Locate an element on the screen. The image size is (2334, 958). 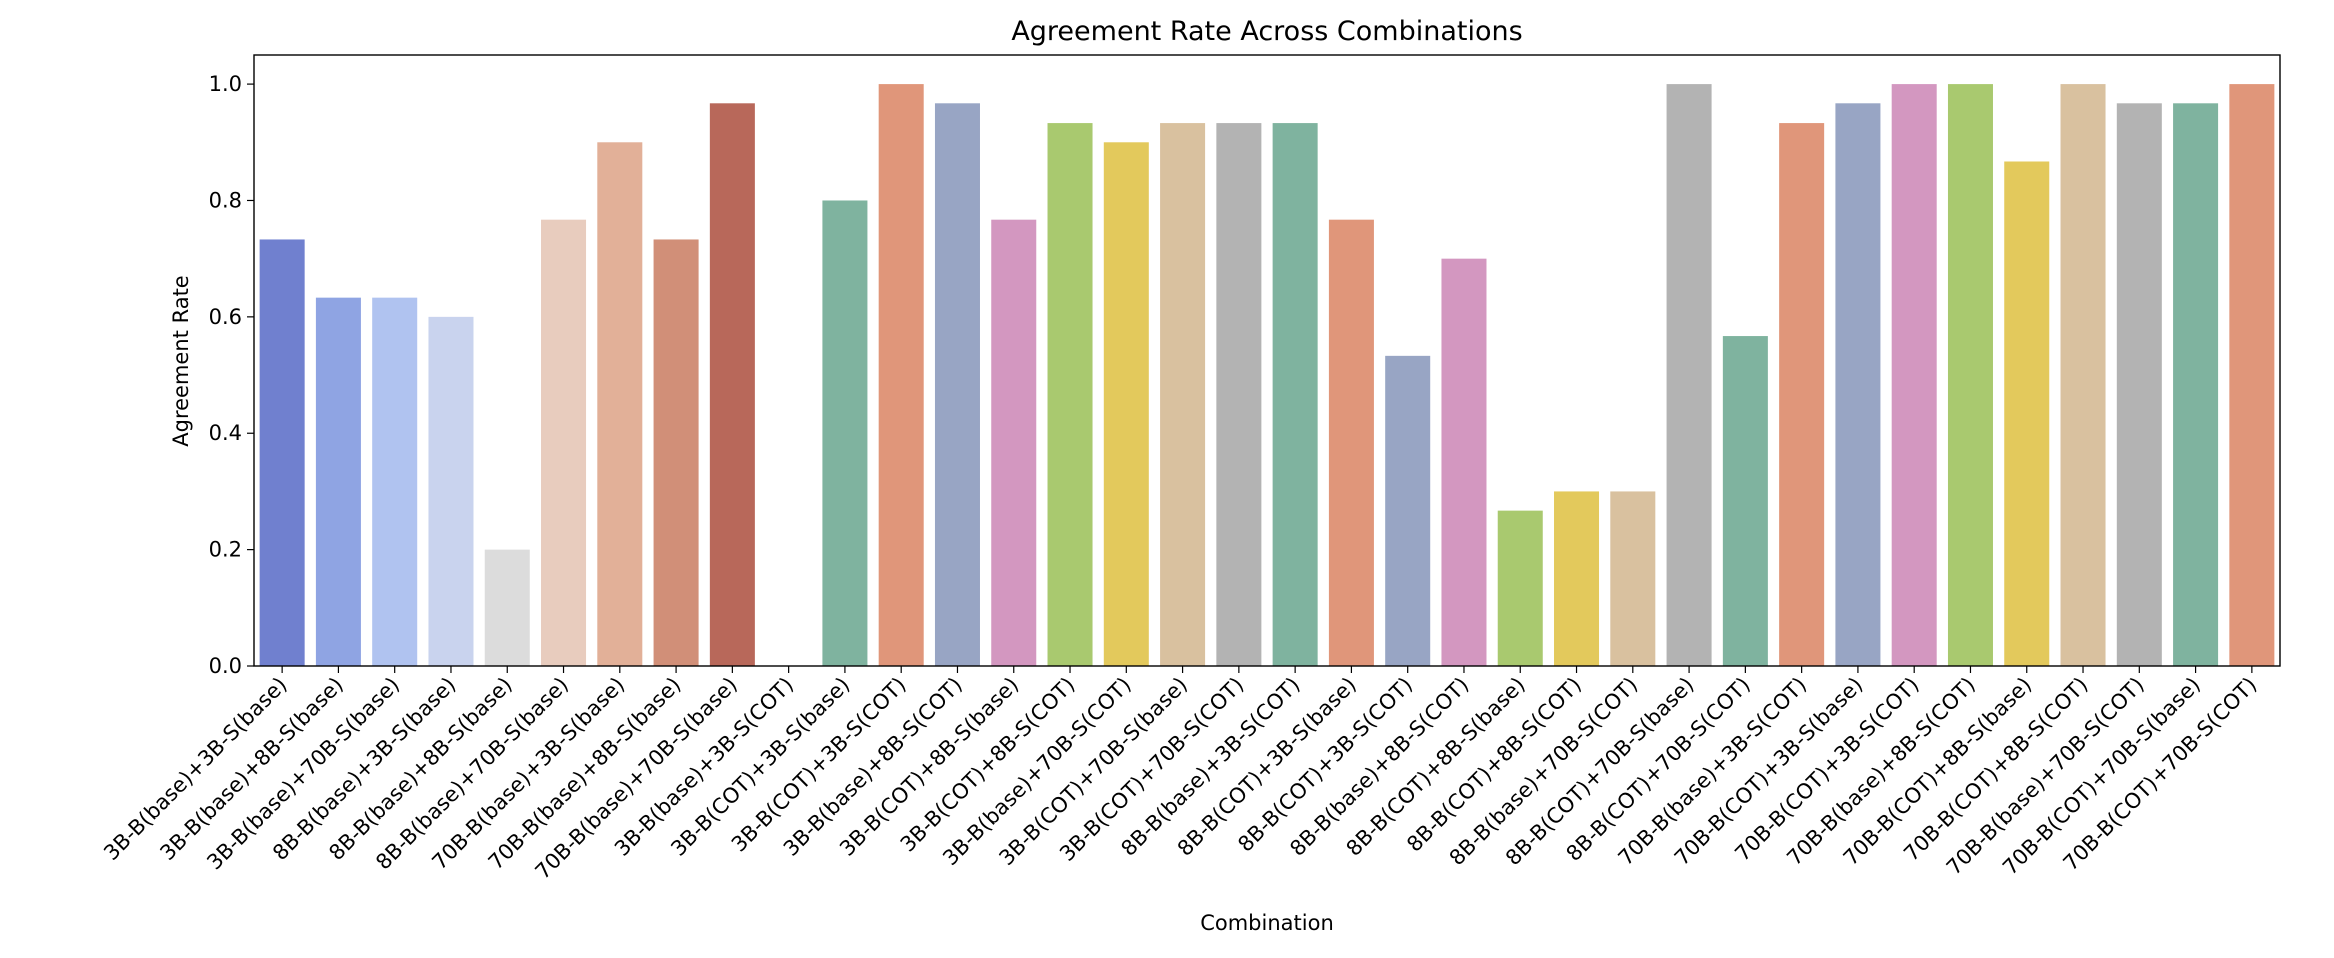
y-tick-label: 1.0 is located at coordinates (225, 84).